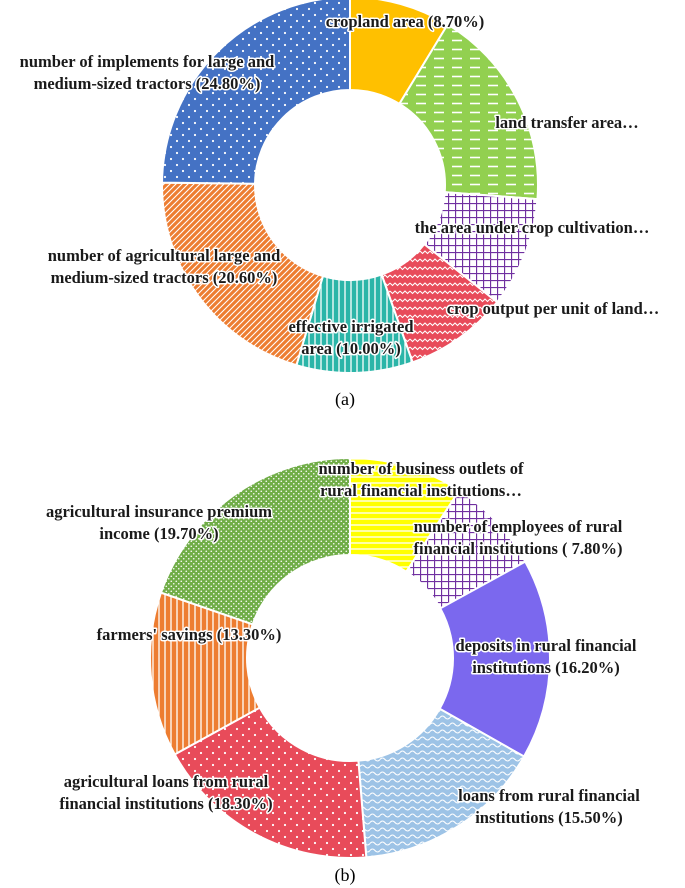 The width and height of the screenshot is (685, 888). Describe the element at coordinates (147, 61) in the screenshot. I see `donut-a-label-7-line-1: number of implements for large and` at that location.